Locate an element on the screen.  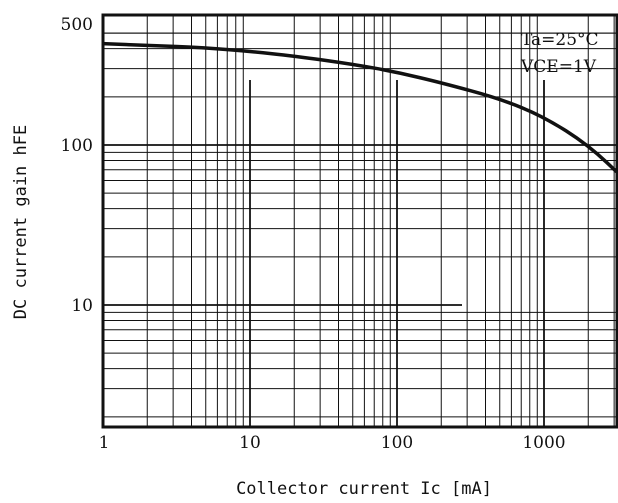
condition-temperature: Ta=25°C is located at coordinates (560, 40).